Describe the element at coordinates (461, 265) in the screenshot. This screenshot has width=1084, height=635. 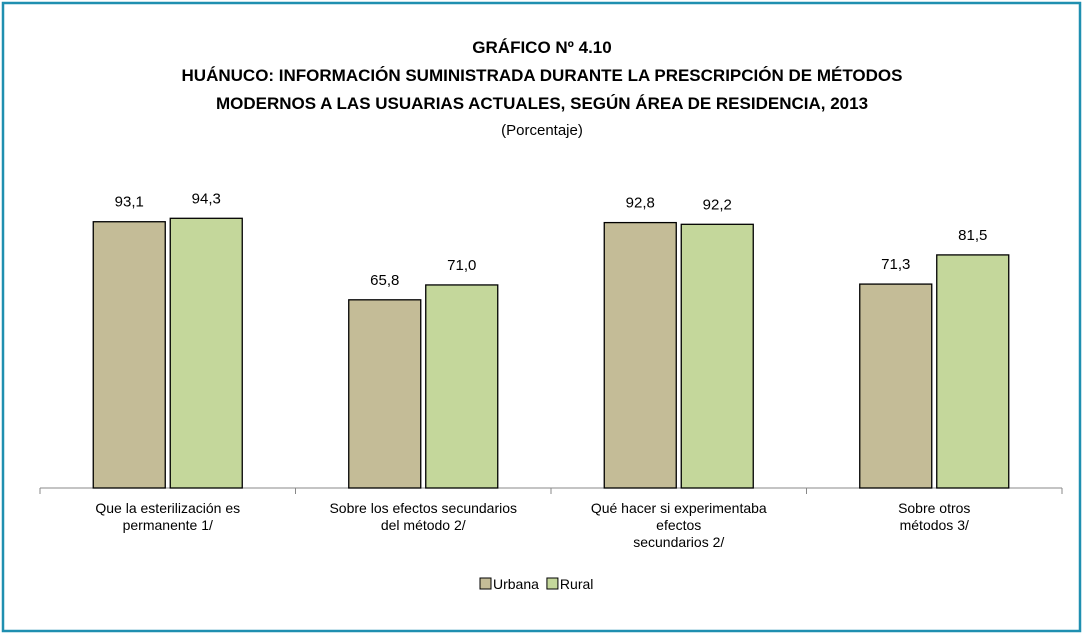
I see `value-label: 71,0` at that location.